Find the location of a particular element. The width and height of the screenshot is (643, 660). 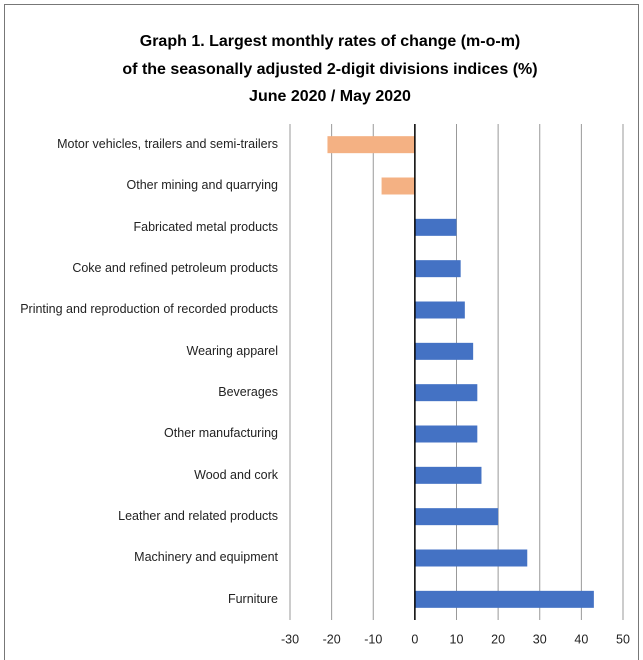

y-tick-label: Machinery and equipment is located at coordinates (206, 557).